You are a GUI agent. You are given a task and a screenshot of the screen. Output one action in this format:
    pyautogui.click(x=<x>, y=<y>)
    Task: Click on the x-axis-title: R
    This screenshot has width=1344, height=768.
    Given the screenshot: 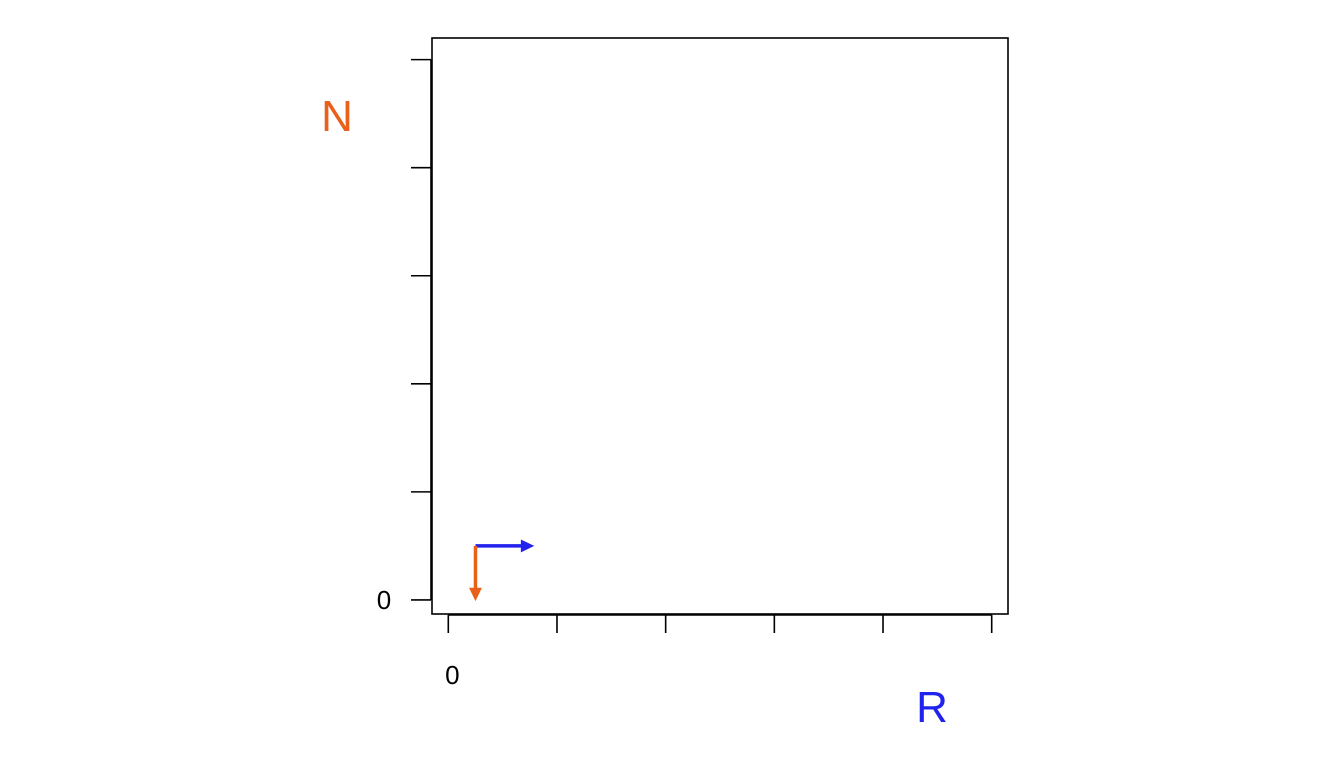 What is the action you would take?
    pyautogui.click(x=932, y=707)
    